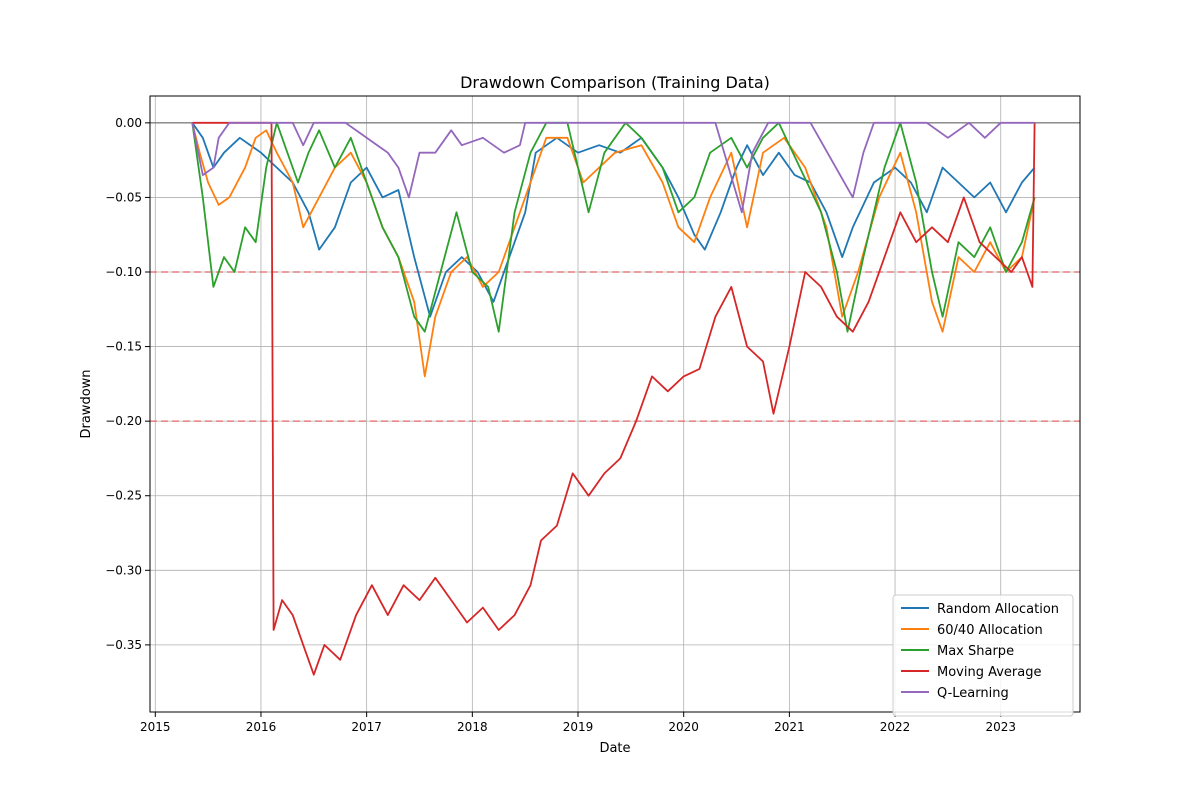  Describe the element at coordinates (123, 645) in the screenshot. I see `y-tick-label: −0.35` at that location.